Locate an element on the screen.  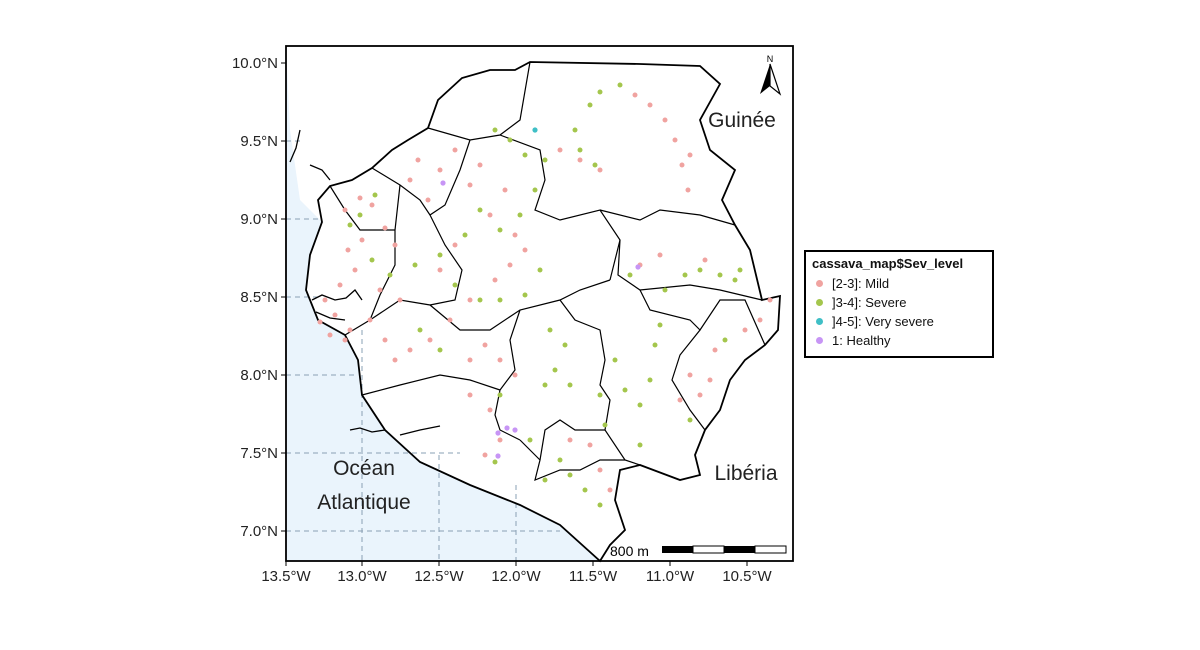
lon-tick-label: 10.5°W is located at coordinates (747, 576).